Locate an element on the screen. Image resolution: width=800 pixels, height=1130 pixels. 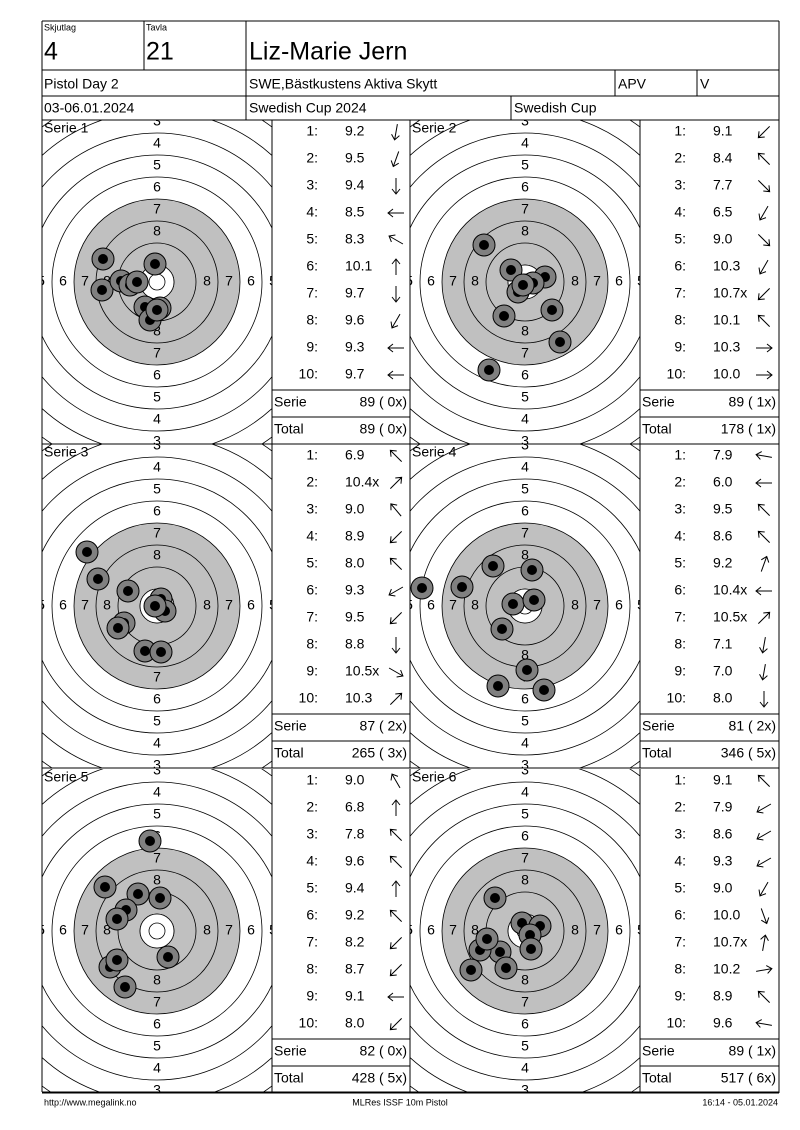
shot-value: 10.5x is located at coordinates (362, 671).